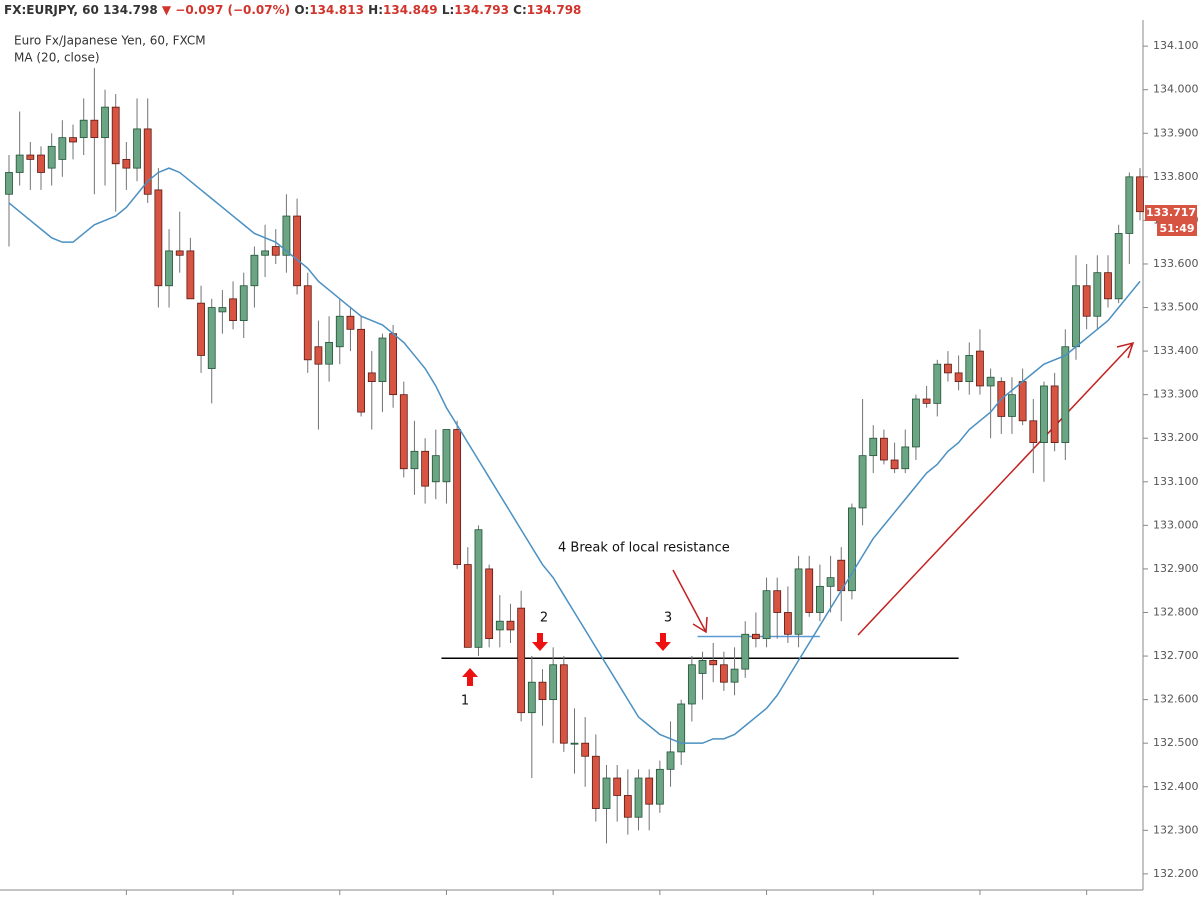  Describe the element at coordinates (232, 10) in the screenshot. I see `change: −0.097 (−0.07%)` at that location.